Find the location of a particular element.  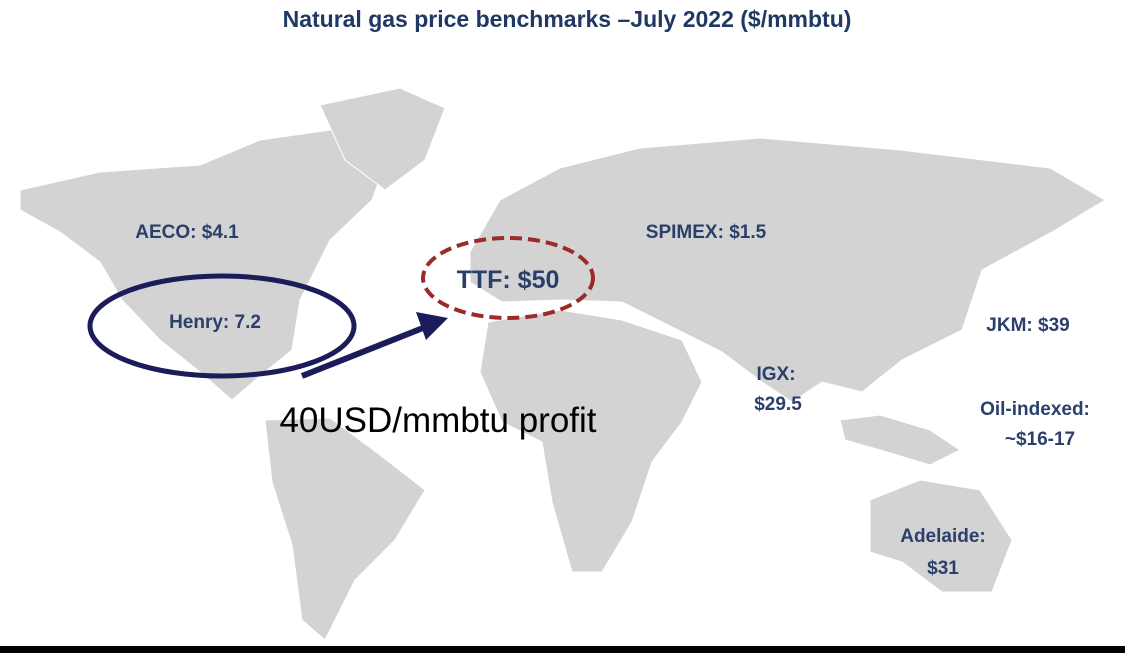

arrow-shaft is located at coordinates (365, 351).